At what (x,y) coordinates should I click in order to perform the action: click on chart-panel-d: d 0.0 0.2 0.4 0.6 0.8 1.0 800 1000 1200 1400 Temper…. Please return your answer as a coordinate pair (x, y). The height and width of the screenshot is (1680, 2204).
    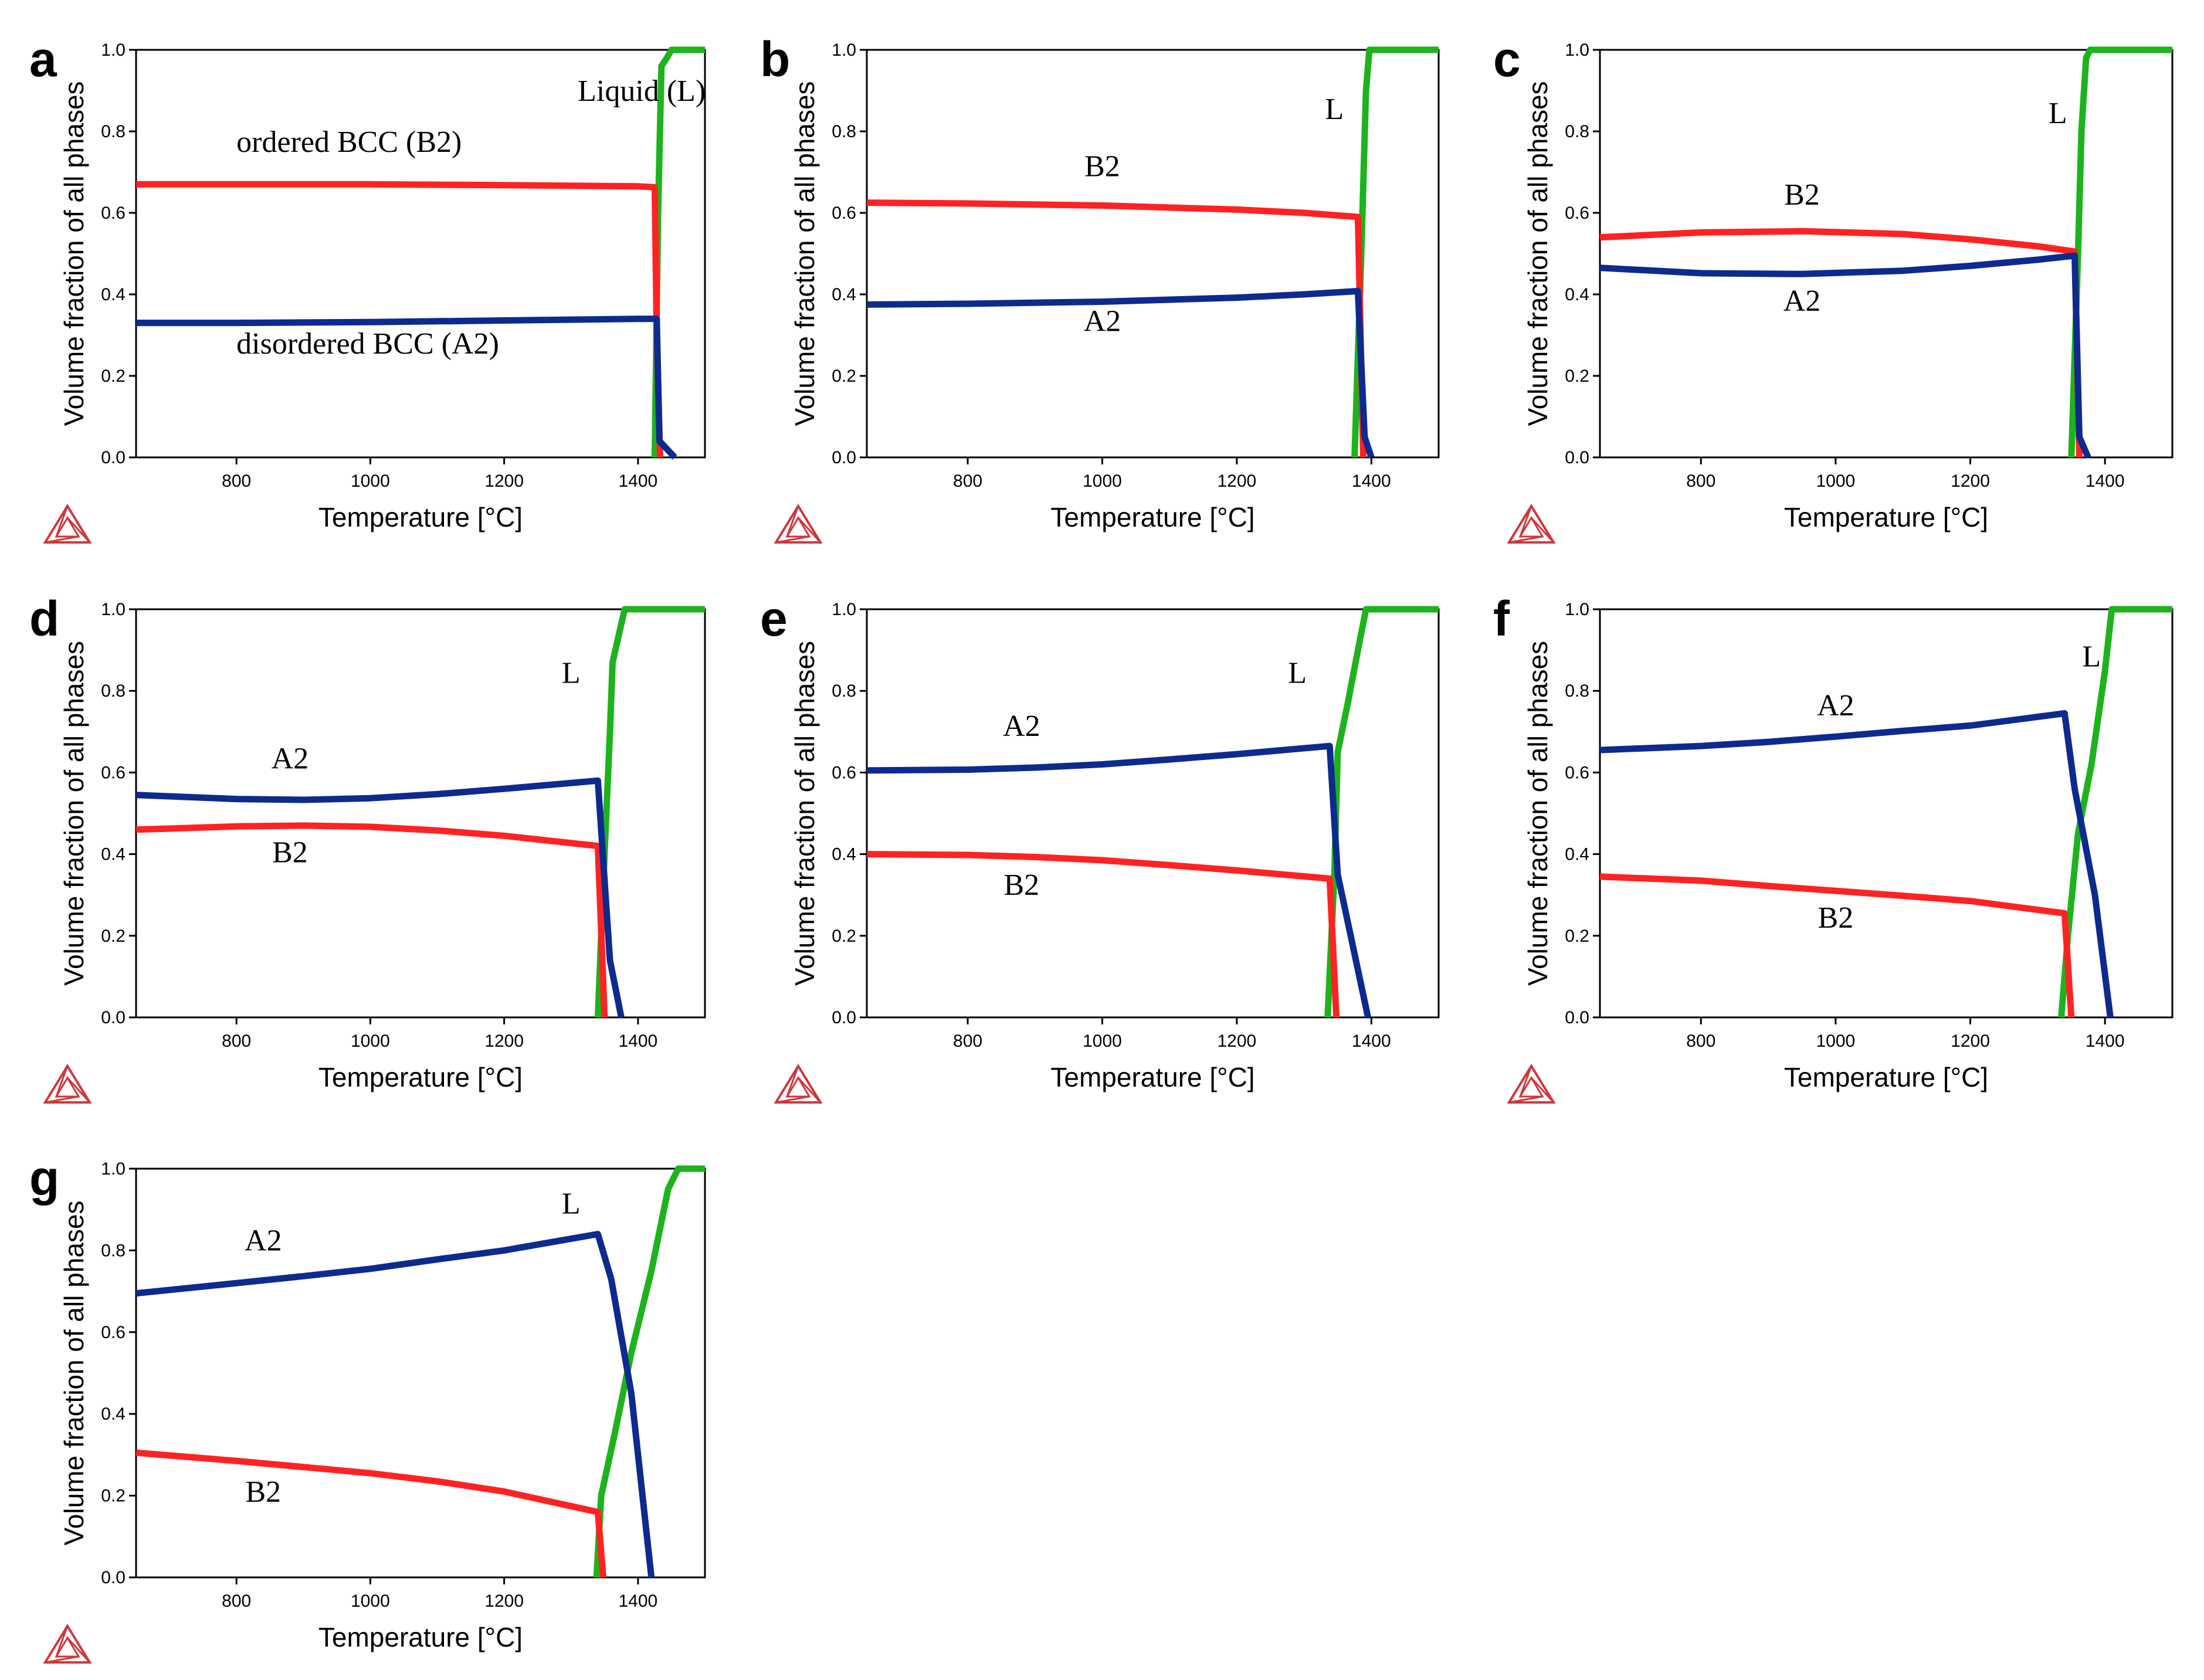
    Looking at the image, I should click on (368, 847).